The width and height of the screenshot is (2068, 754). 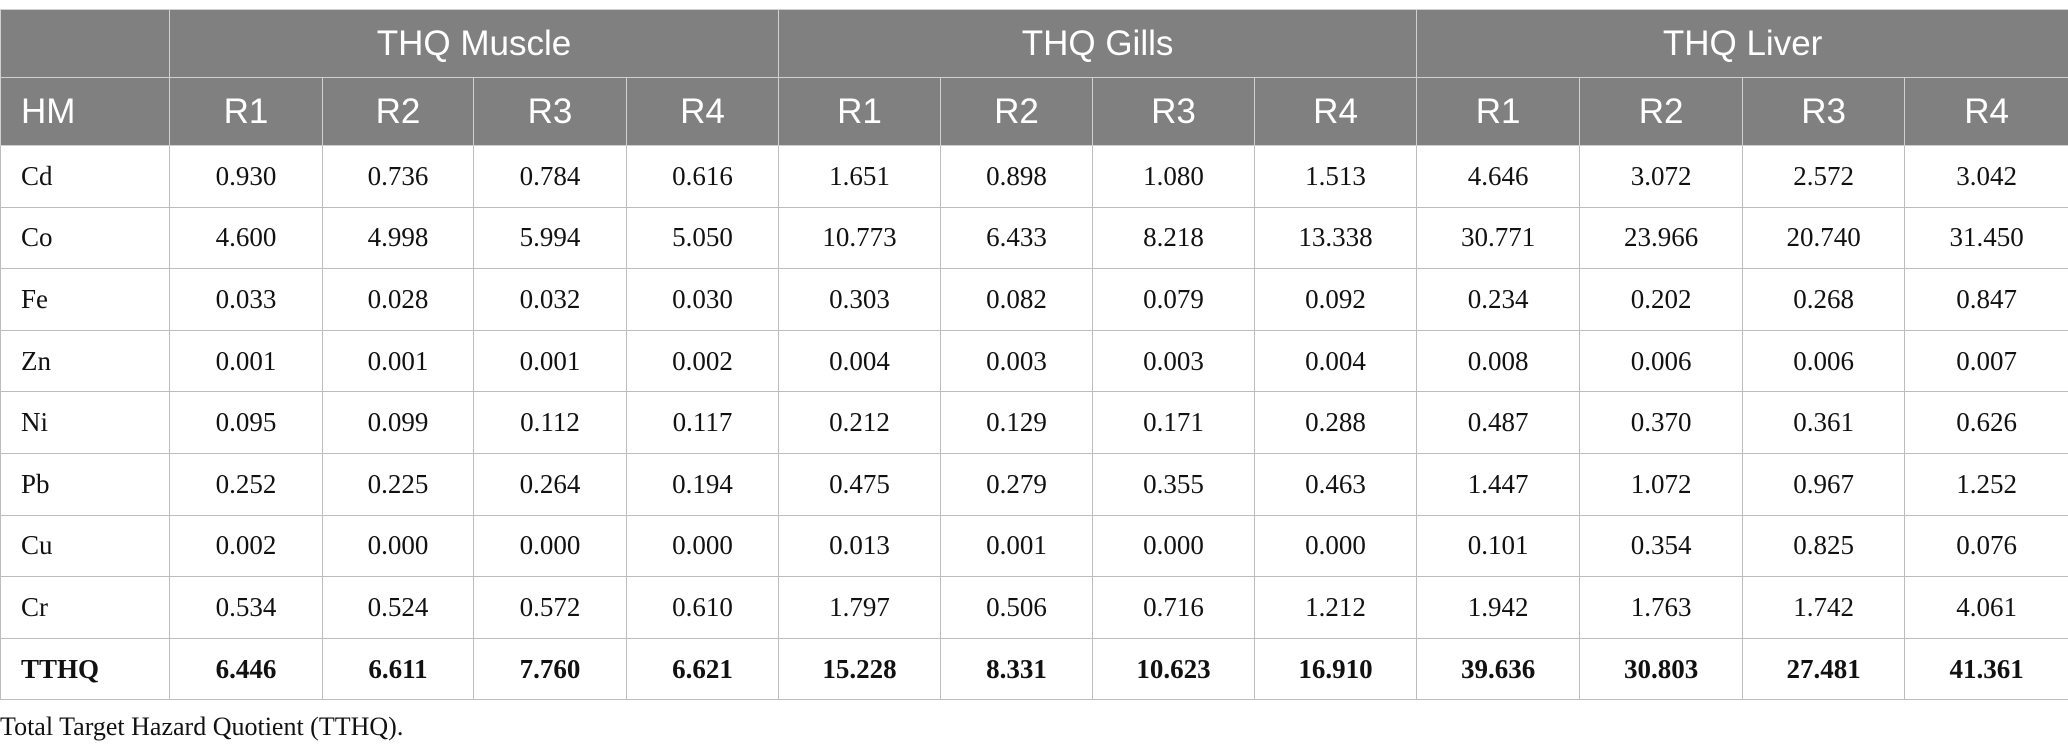 I want to click on table-cell: 0.006, so click(x=1661, y=361).